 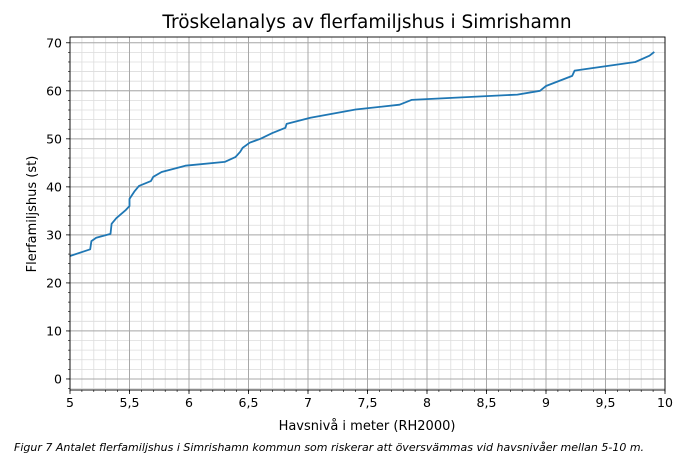 What do you see at coordinates (54, 282) in the screenshot?
I see `y-tick-label: 20` at bounding box center [54, 282].